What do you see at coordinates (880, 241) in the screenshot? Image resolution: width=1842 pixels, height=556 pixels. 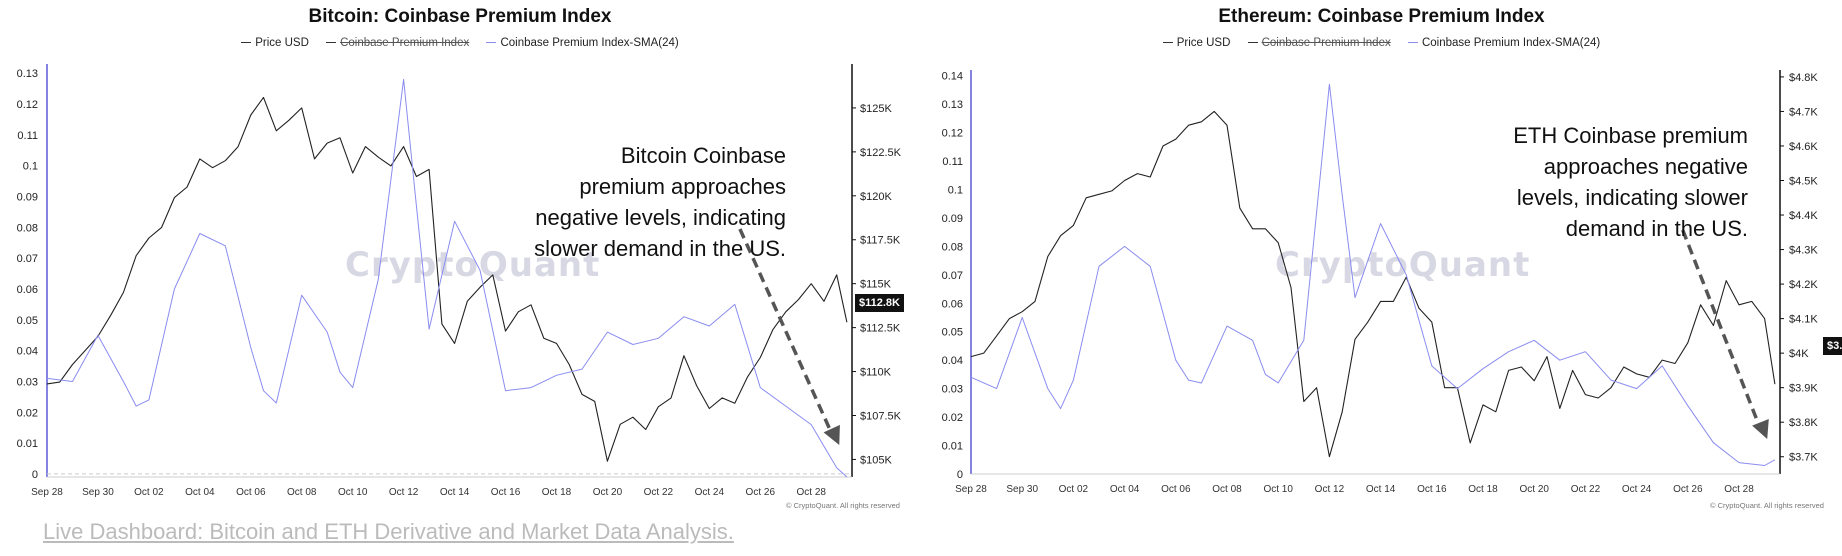 I see `y-right-tick-label: $117.5K` at bounding box center [880, 241].